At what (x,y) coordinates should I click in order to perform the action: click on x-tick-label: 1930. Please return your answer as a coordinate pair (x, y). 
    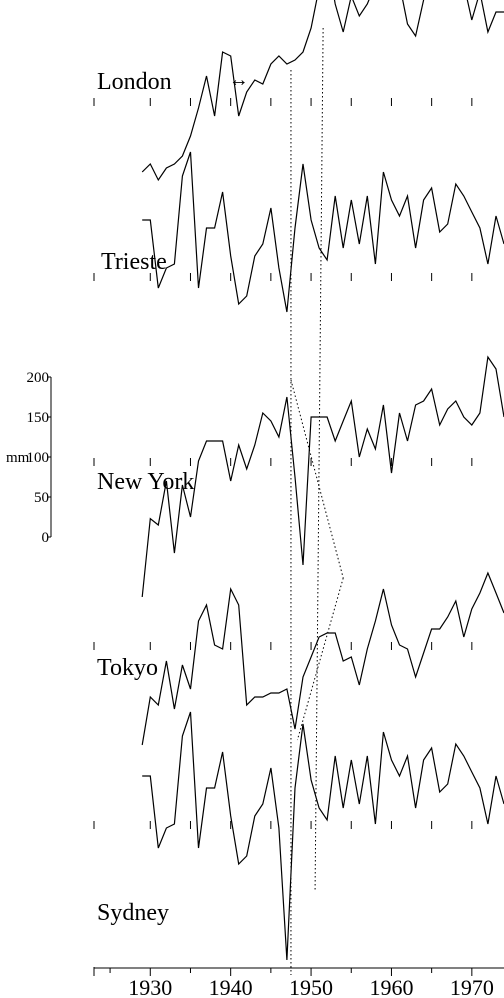
    Looking at the image, I should click on (150, 986).